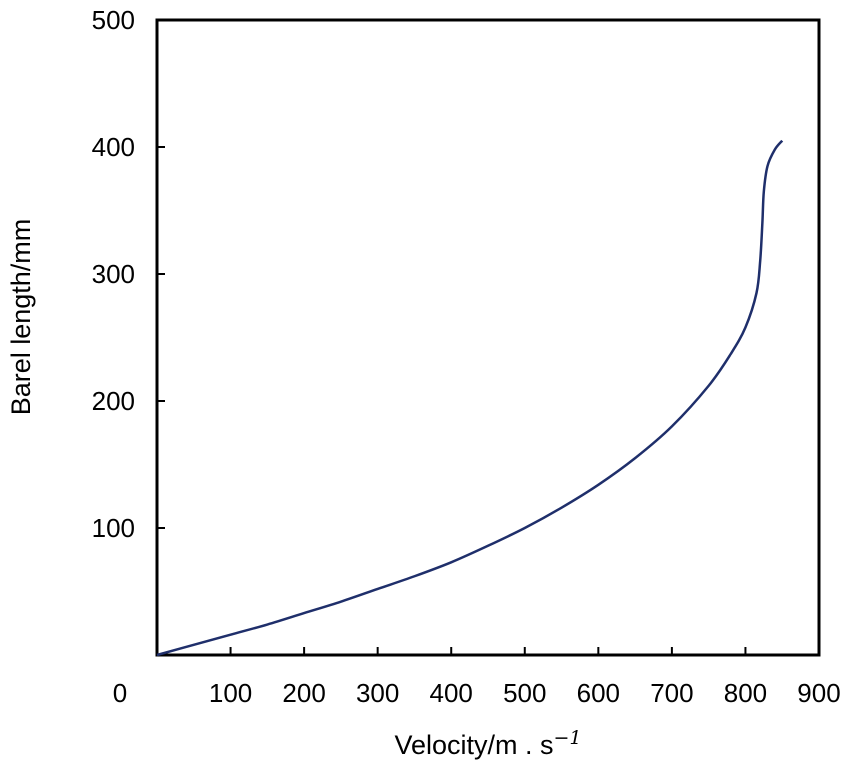 This screenshot has height=770, width=852. What do you see at coordinates (21, 317) in the screenshot?
I see `y-axis-title: Barel length/mm` at bounding box center [21, 317].